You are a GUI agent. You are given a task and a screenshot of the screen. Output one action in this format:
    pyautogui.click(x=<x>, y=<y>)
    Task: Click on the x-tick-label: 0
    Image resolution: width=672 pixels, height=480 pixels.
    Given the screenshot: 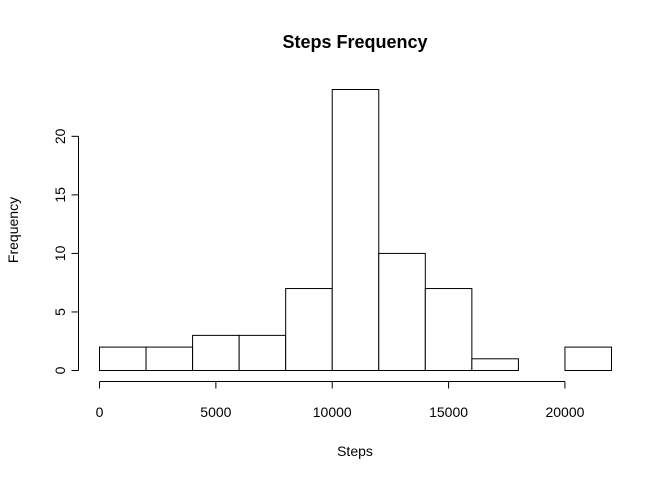 What is the action you would take?
    pyautogui.click(x=100, y=412)
    